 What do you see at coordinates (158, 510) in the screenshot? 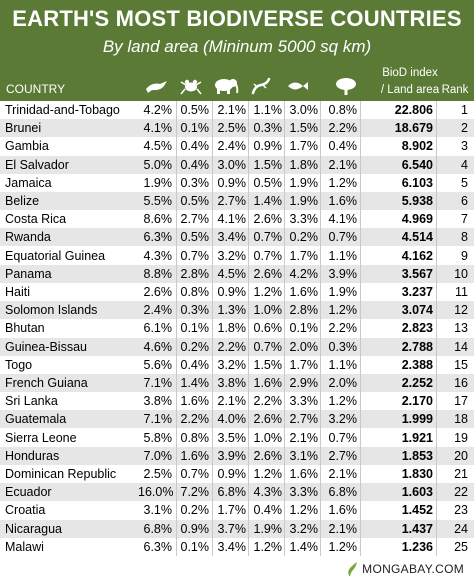
I see `value-cell: 3.1%` at bounding box center [158, 510].